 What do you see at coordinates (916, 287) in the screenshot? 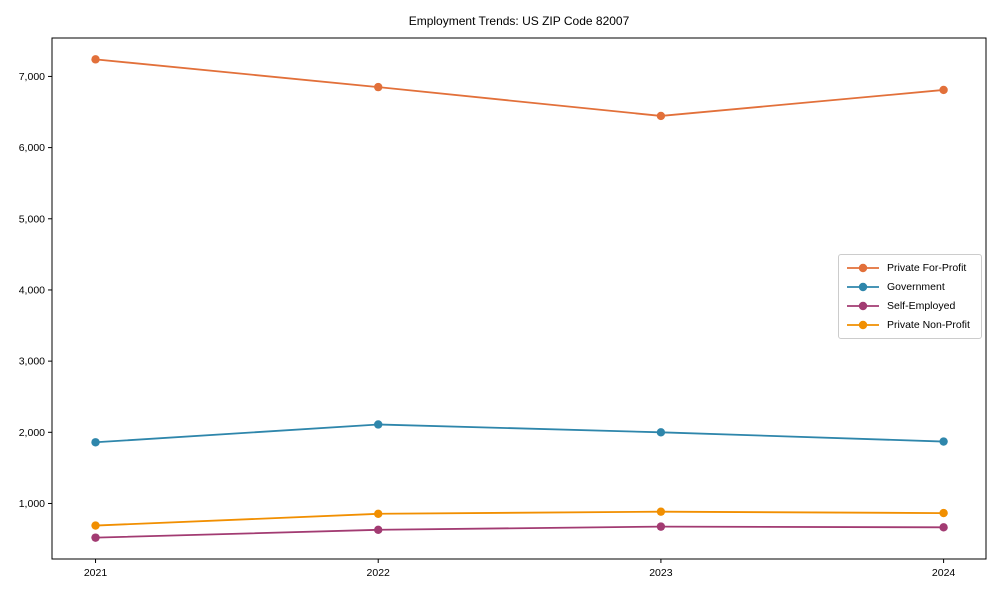
I see `legend-label: Government` at bounding box center [916, 287].